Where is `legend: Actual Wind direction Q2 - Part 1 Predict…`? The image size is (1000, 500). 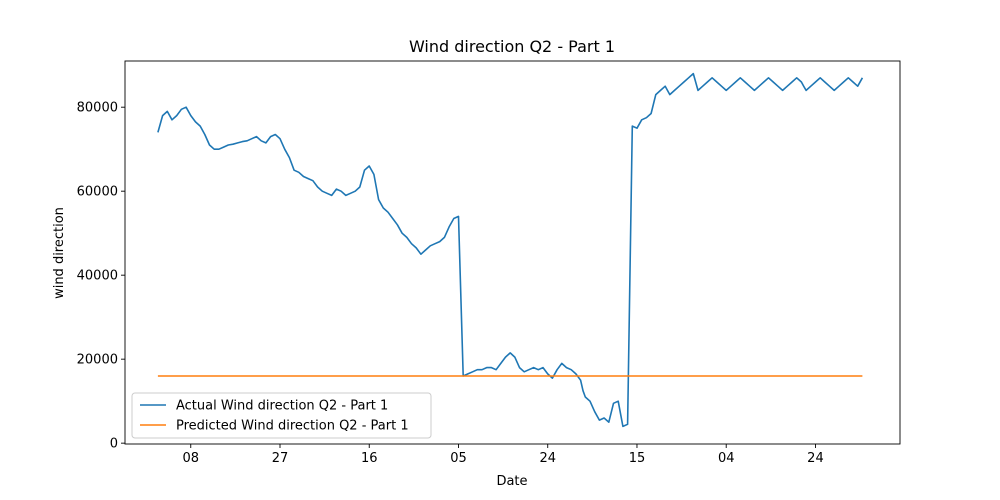
legend: Actual Wind direction Q2 - Part 1 Predict… is located at coordinates (281, 415).